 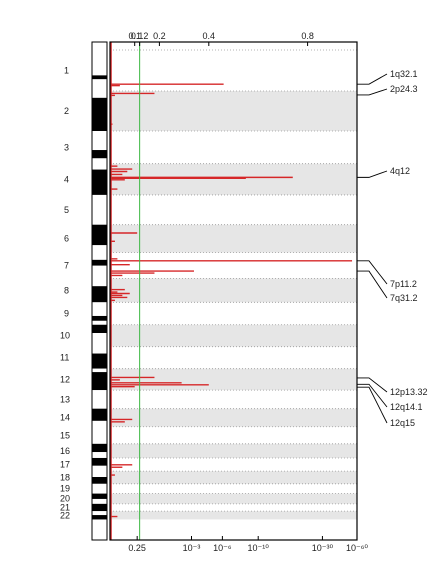 What do you see at coordinates (221, 38) in the screenshot?
I see `top-axis: 0.10.12 0.2 0.4 0.8` at bounding box center [221, 38].